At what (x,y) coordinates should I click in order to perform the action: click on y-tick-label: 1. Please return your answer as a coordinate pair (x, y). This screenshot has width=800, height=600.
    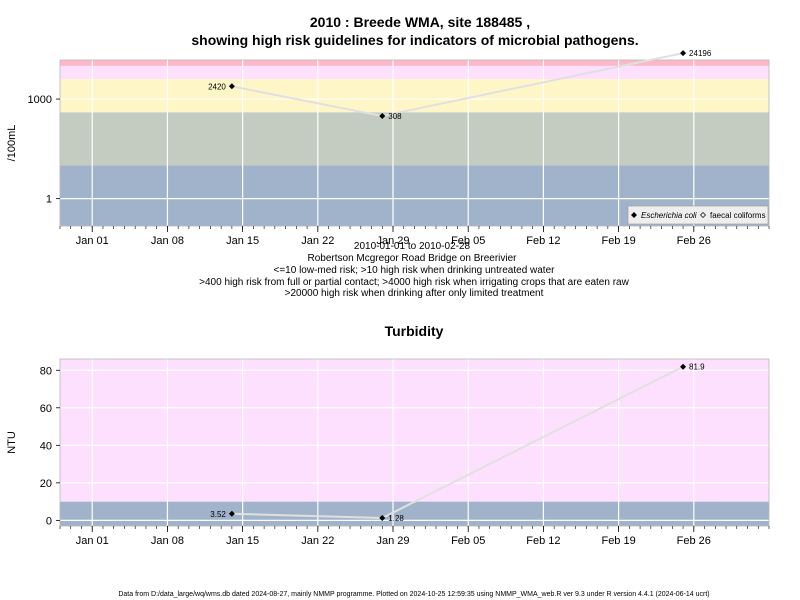
    Looking at the image, I should click on (49, 200).